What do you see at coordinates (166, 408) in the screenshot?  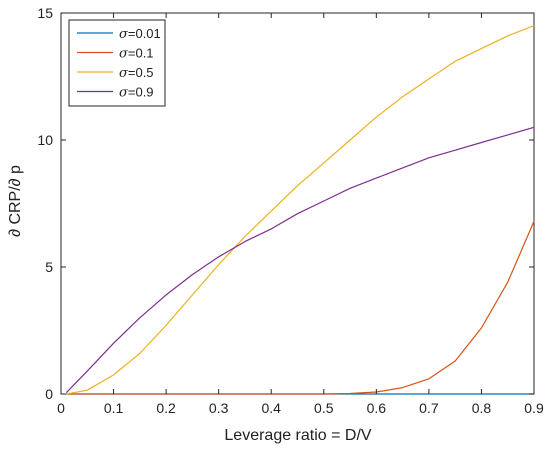 I see `x-tick-label: 0.2` at bounding box center [166, 408].